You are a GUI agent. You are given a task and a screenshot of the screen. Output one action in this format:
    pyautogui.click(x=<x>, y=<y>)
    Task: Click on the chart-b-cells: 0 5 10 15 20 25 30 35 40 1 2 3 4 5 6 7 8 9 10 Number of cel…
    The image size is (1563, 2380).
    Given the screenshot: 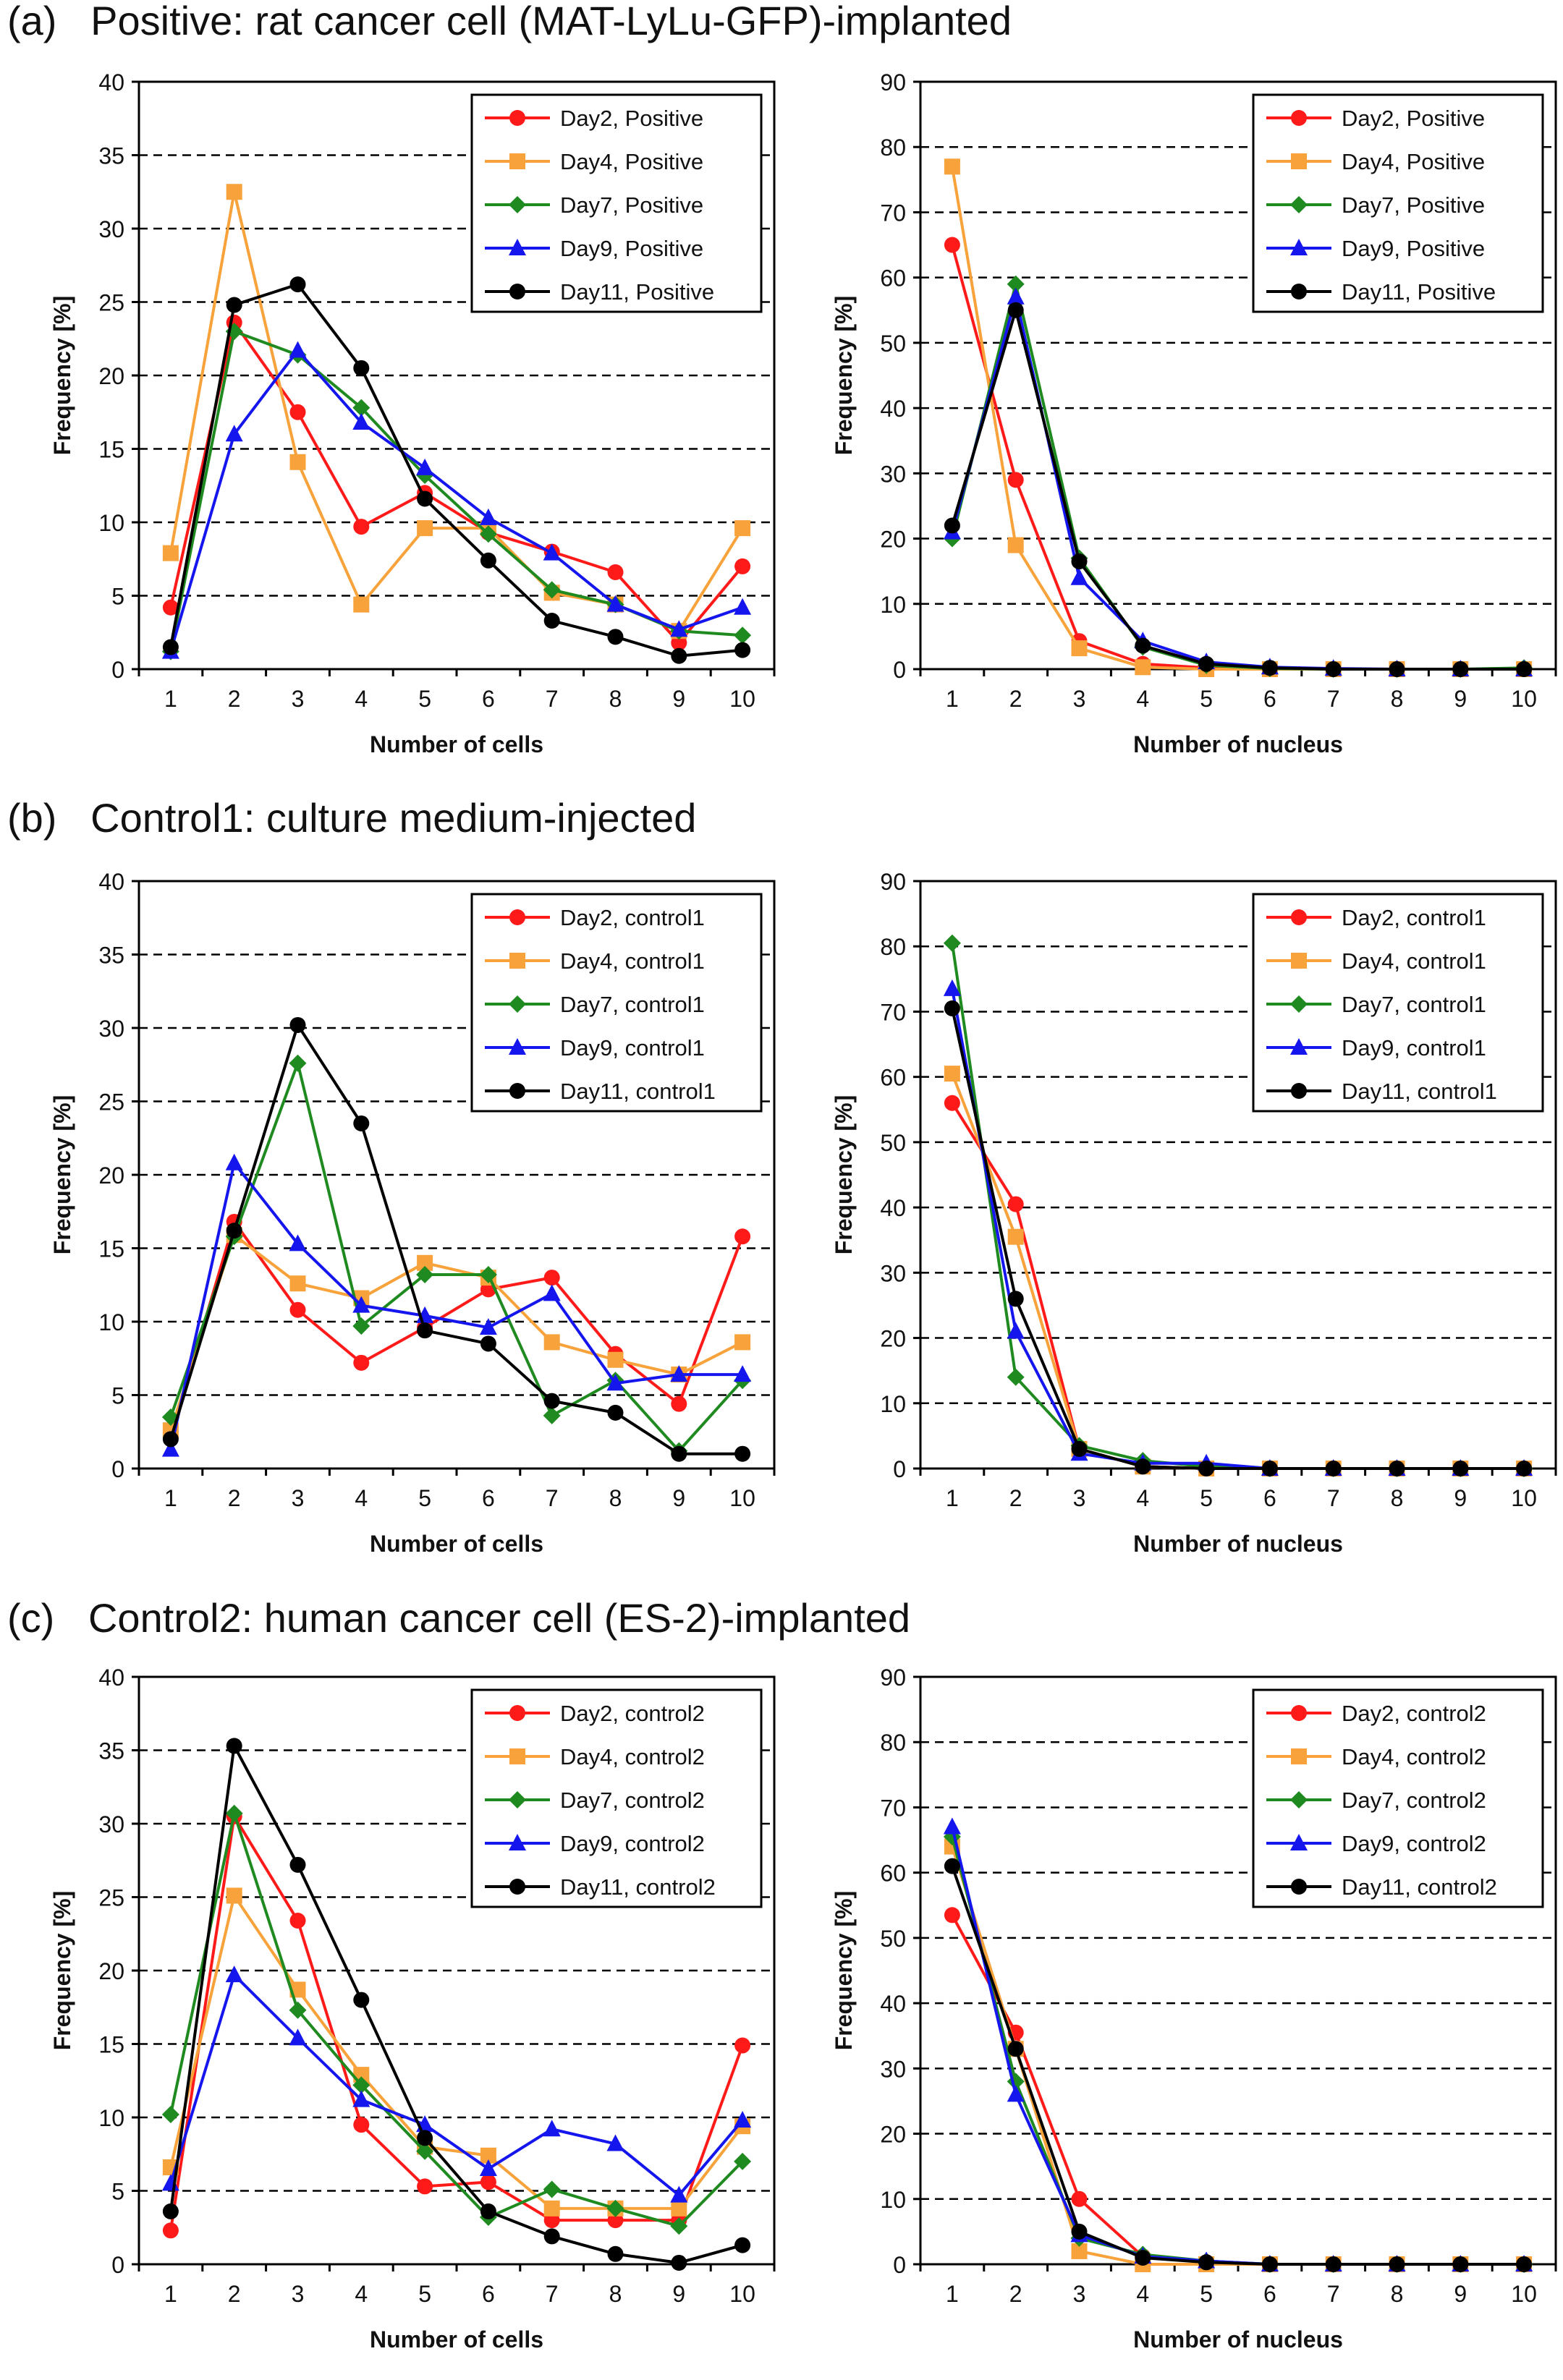 What is the action you would take?
    pyautogui.click(x=412, y=1213)
    